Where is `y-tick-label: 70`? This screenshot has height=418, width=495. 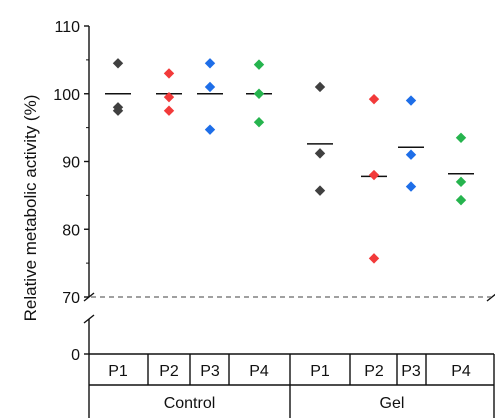 y-tick-label: 70 is located at coordinates (71, 298).